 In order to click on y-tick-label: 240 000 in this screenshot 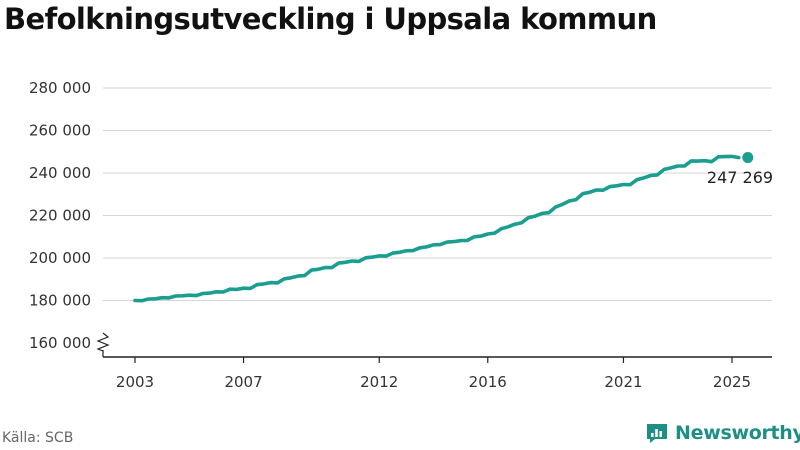, I will do `click(60, 173)`.